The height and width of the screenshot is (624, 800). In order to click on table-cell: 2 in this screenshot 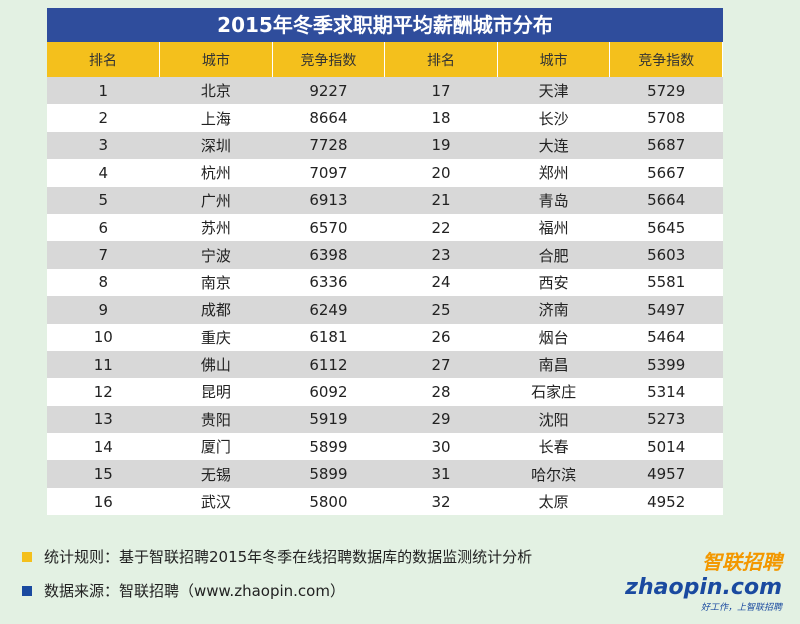, I will do `click(103, 118)`.